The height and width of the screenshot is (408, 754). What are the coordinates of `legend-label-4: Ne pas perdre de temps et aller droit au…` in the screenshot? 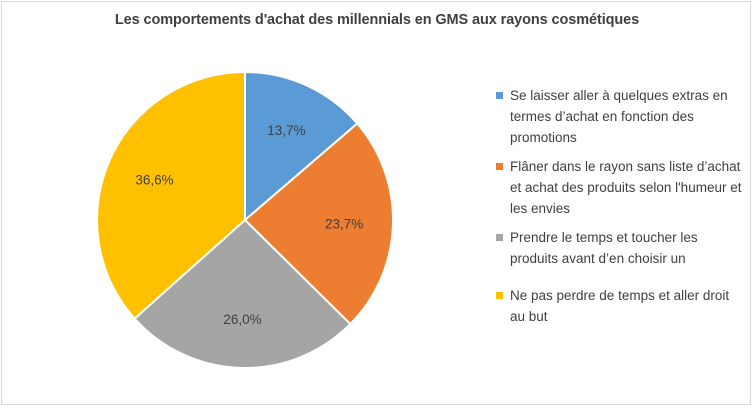 It's located at (620, 306).